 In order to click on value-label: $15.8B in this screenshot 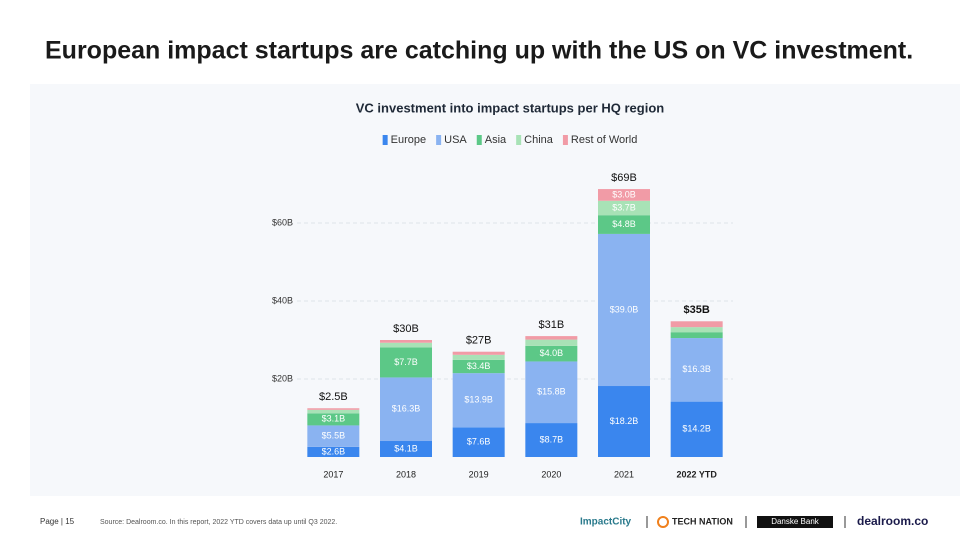, I will do `click(551, 392)`.